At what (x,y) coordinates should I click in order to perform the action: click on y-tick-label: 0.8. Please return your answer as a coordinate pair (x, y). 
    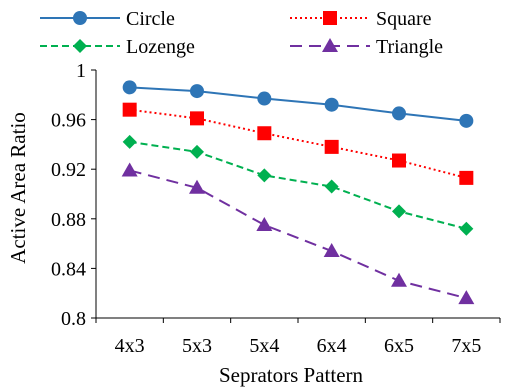
    Looking at the image, I should click on (73, 319).